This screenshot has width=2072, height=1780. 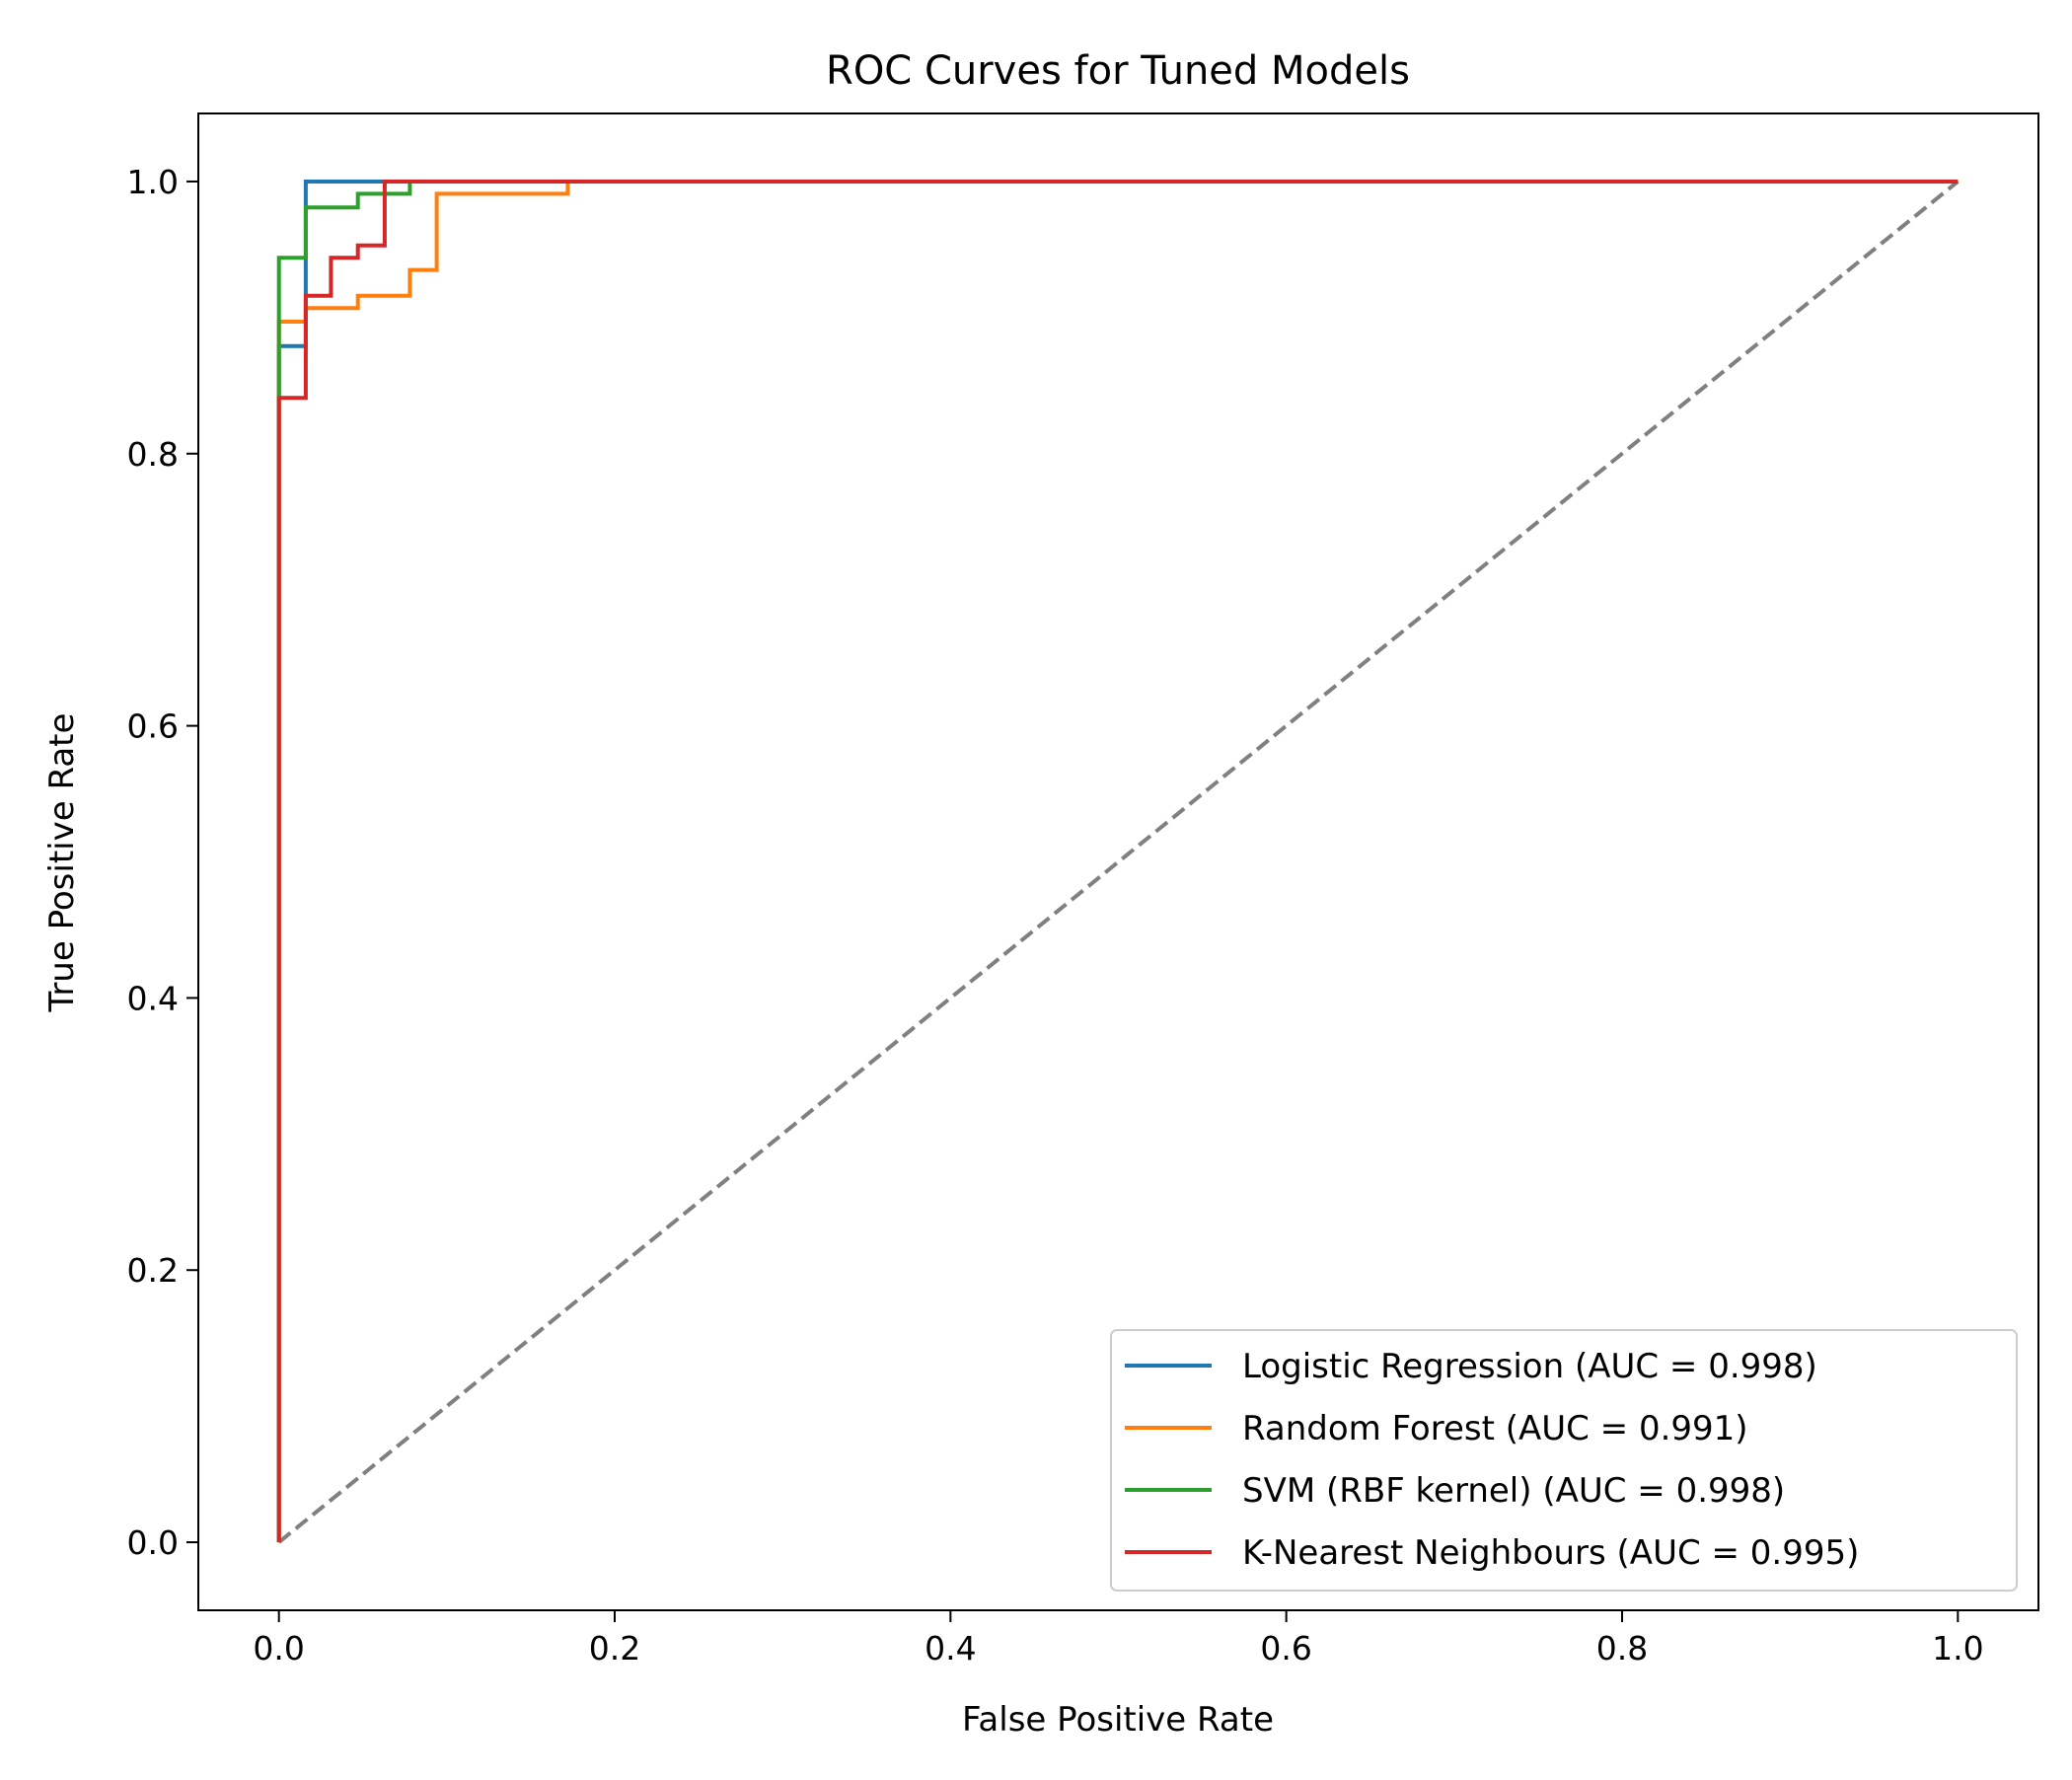 I want to click on legend-box, so click(x=1564, y=1460).